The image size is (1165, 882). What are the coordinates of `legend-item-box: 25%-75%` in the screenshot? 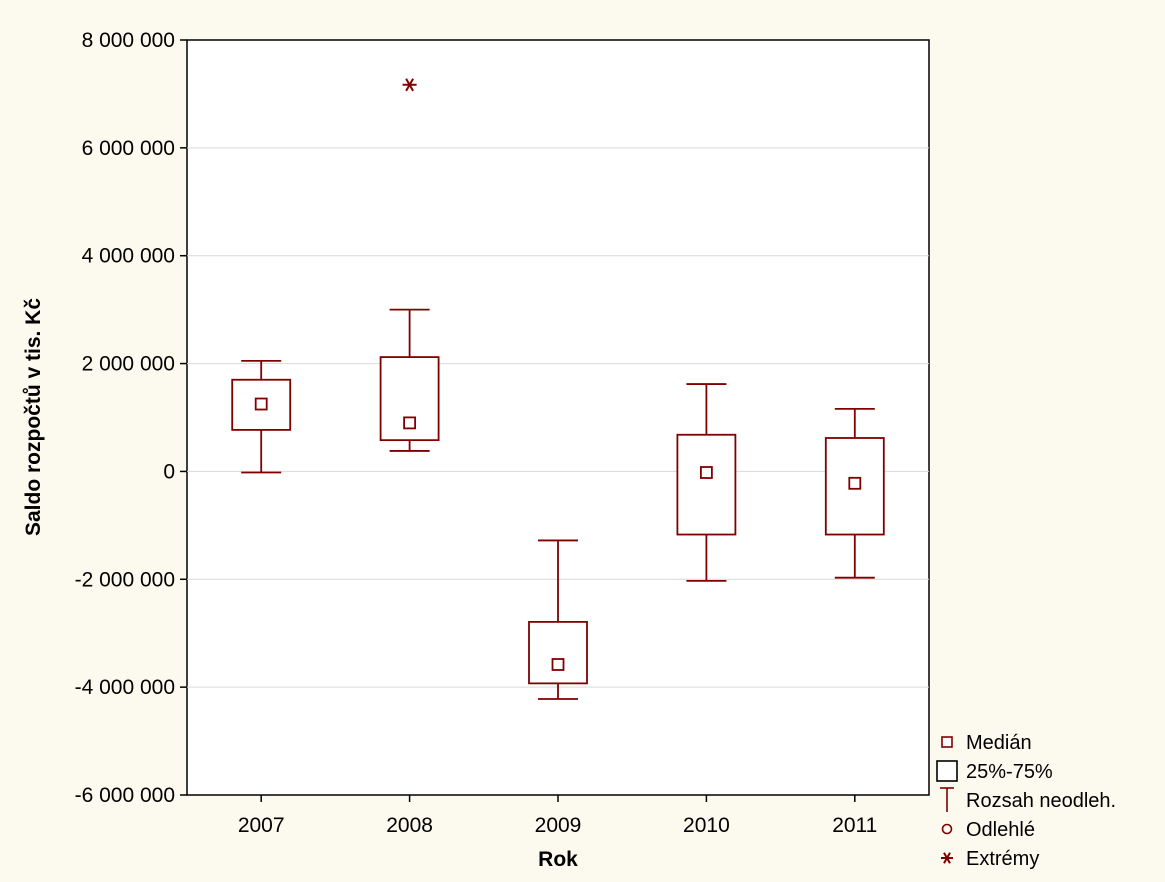 It's located at (994, 771).